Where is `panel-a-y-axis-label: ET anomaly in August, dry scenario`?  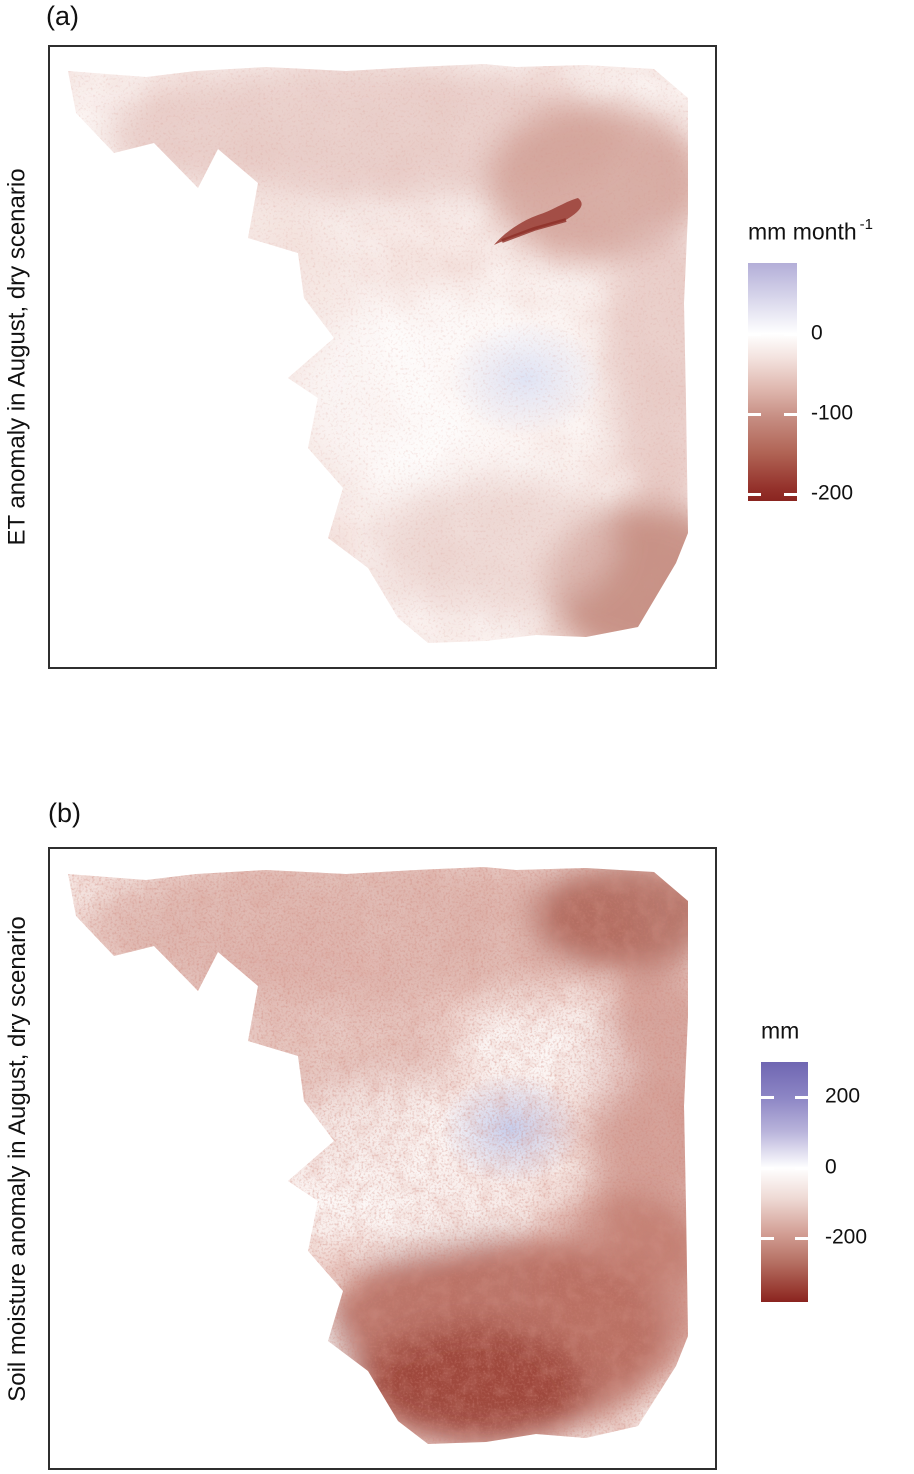 panel-a-y-axis-label: ET anomaly in August, dry scenario is located at coordinates (17, 357).